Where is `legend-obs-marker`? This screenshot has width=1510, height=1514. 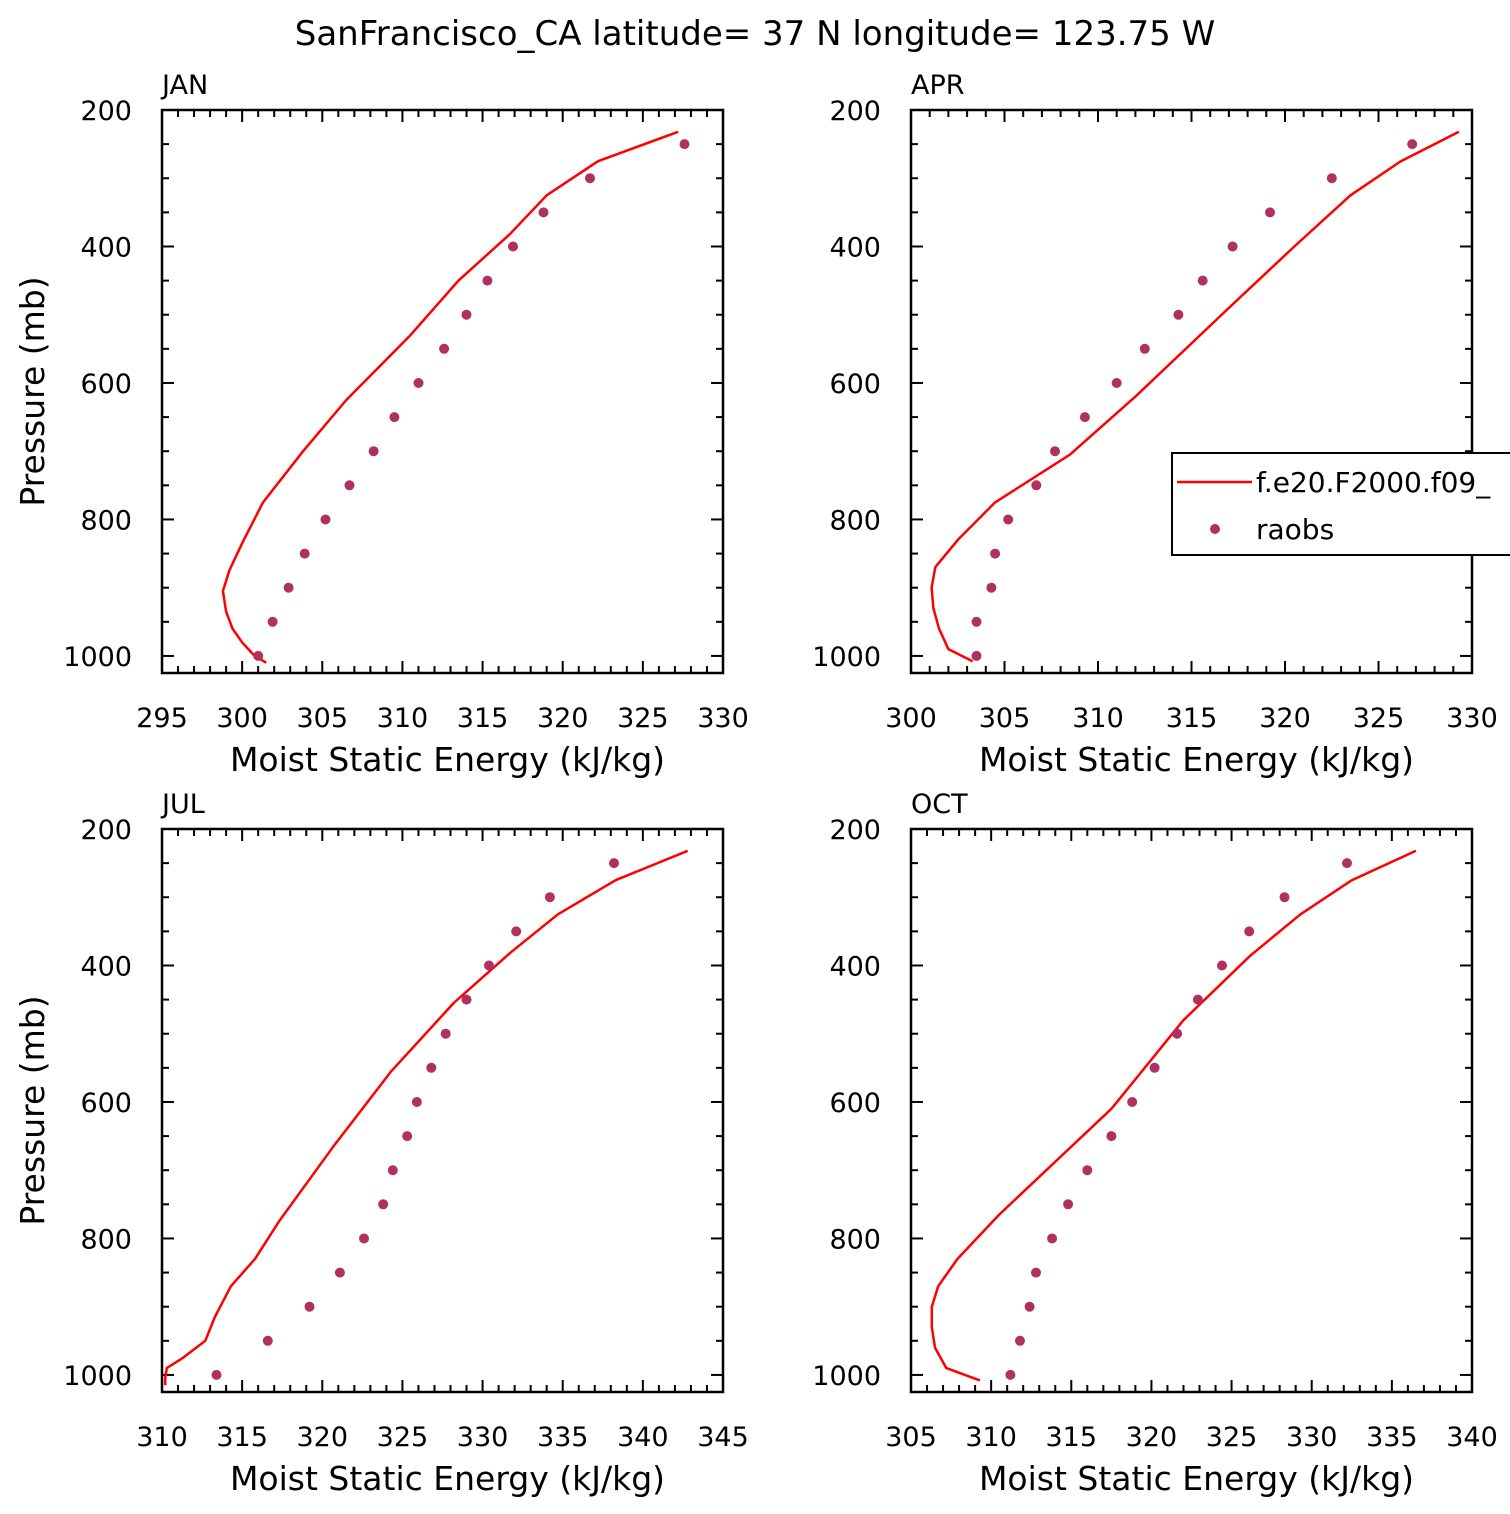 legend-obs-marker is located at coordinates (1215, 529).